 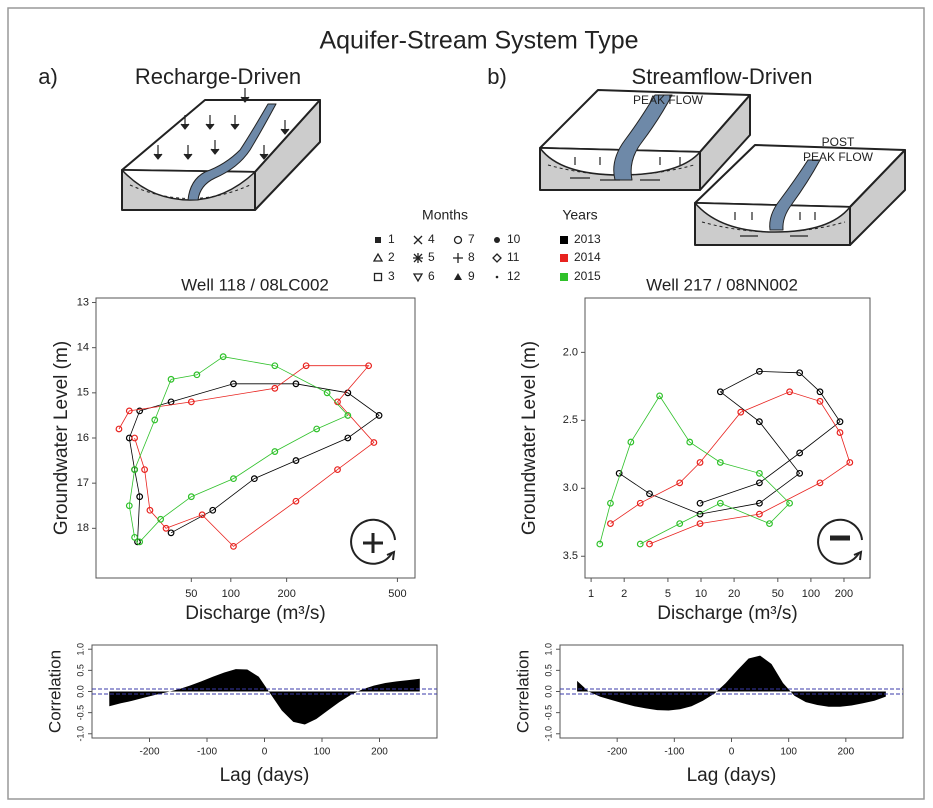 I want to click on annotation: PEAK FLOW, so click(x=838, y=157).